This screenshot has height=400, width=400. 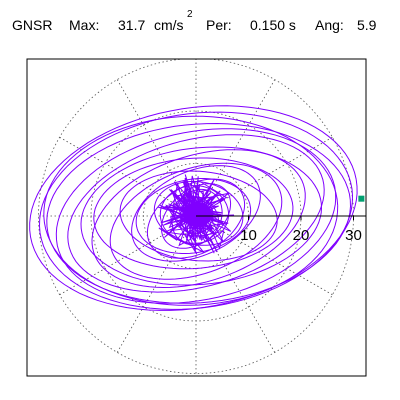 I want to click on angle-label: Ang:, so click(x=329, y=25).